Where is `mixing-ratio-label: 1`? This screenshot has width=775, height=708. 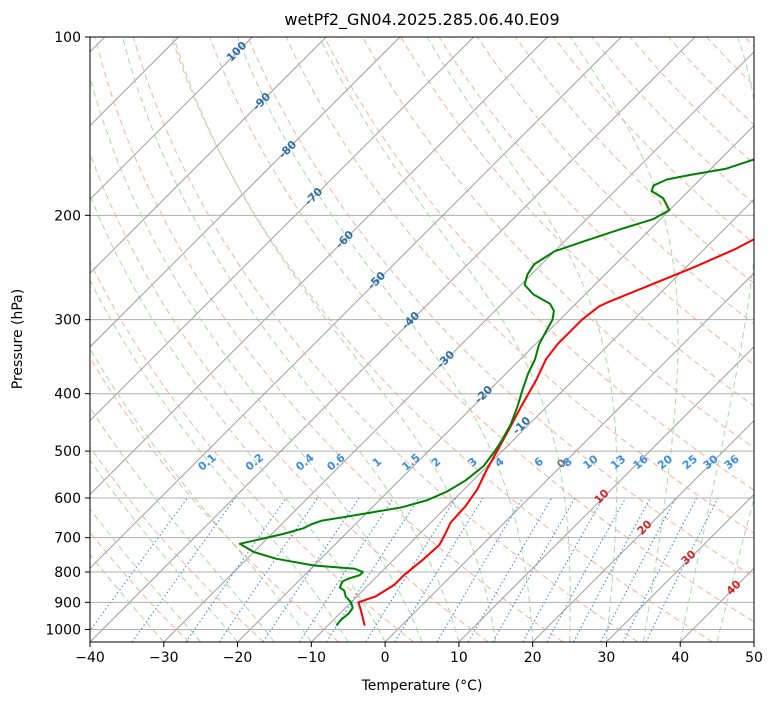 mixing-ratio-label: 1 is located at coordinates (377, 462).